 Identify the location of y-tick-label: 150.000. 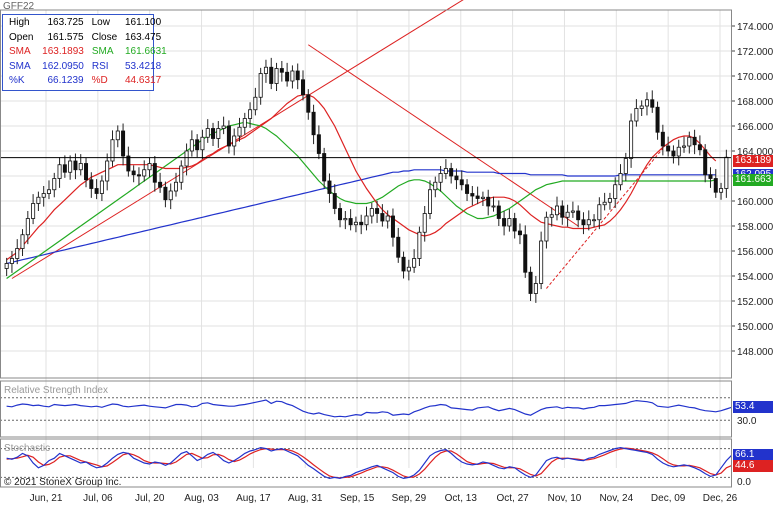
(755, 327).